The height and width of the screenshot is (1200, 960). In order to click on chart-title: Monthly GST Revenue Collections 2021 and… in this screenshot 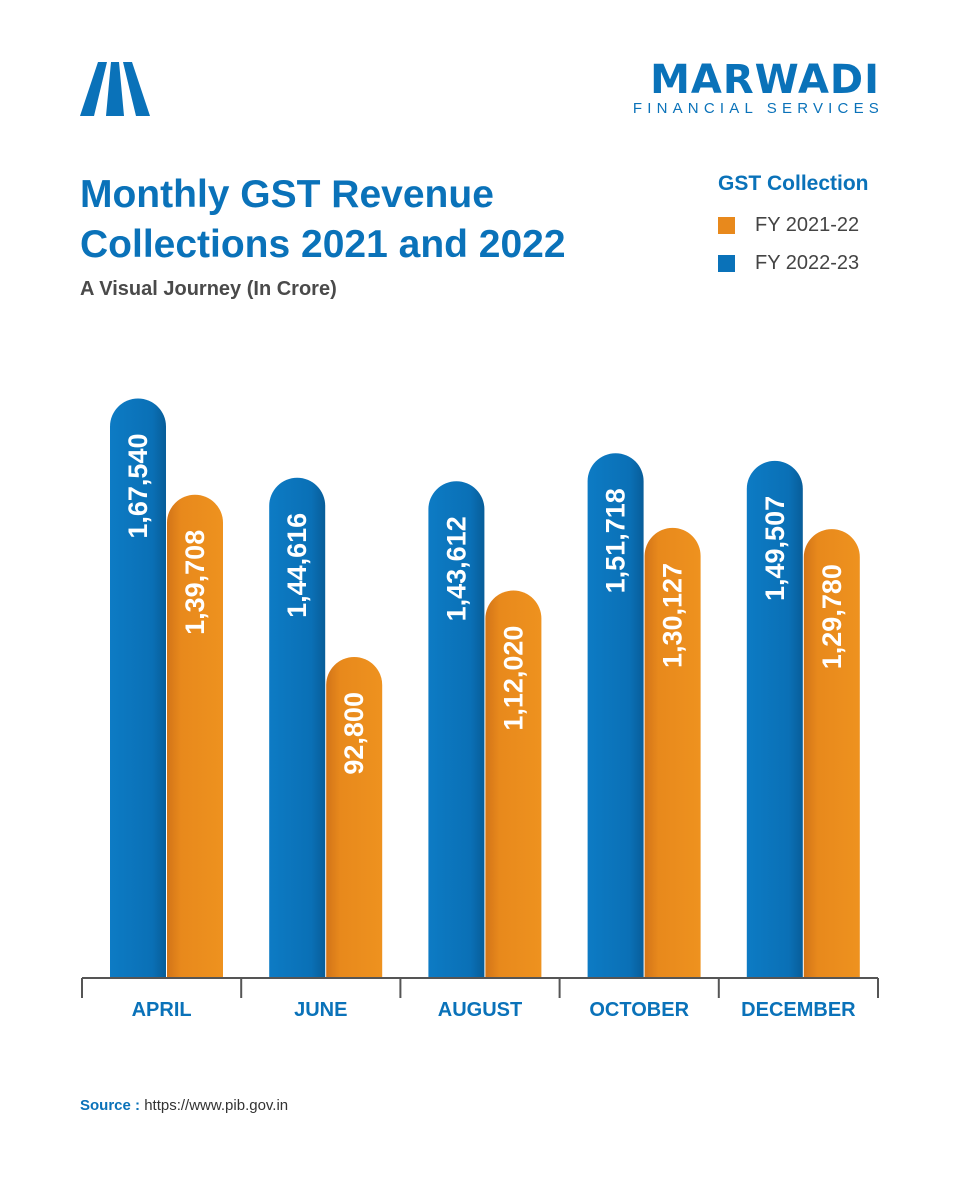, I will do `click(323, 219)`.